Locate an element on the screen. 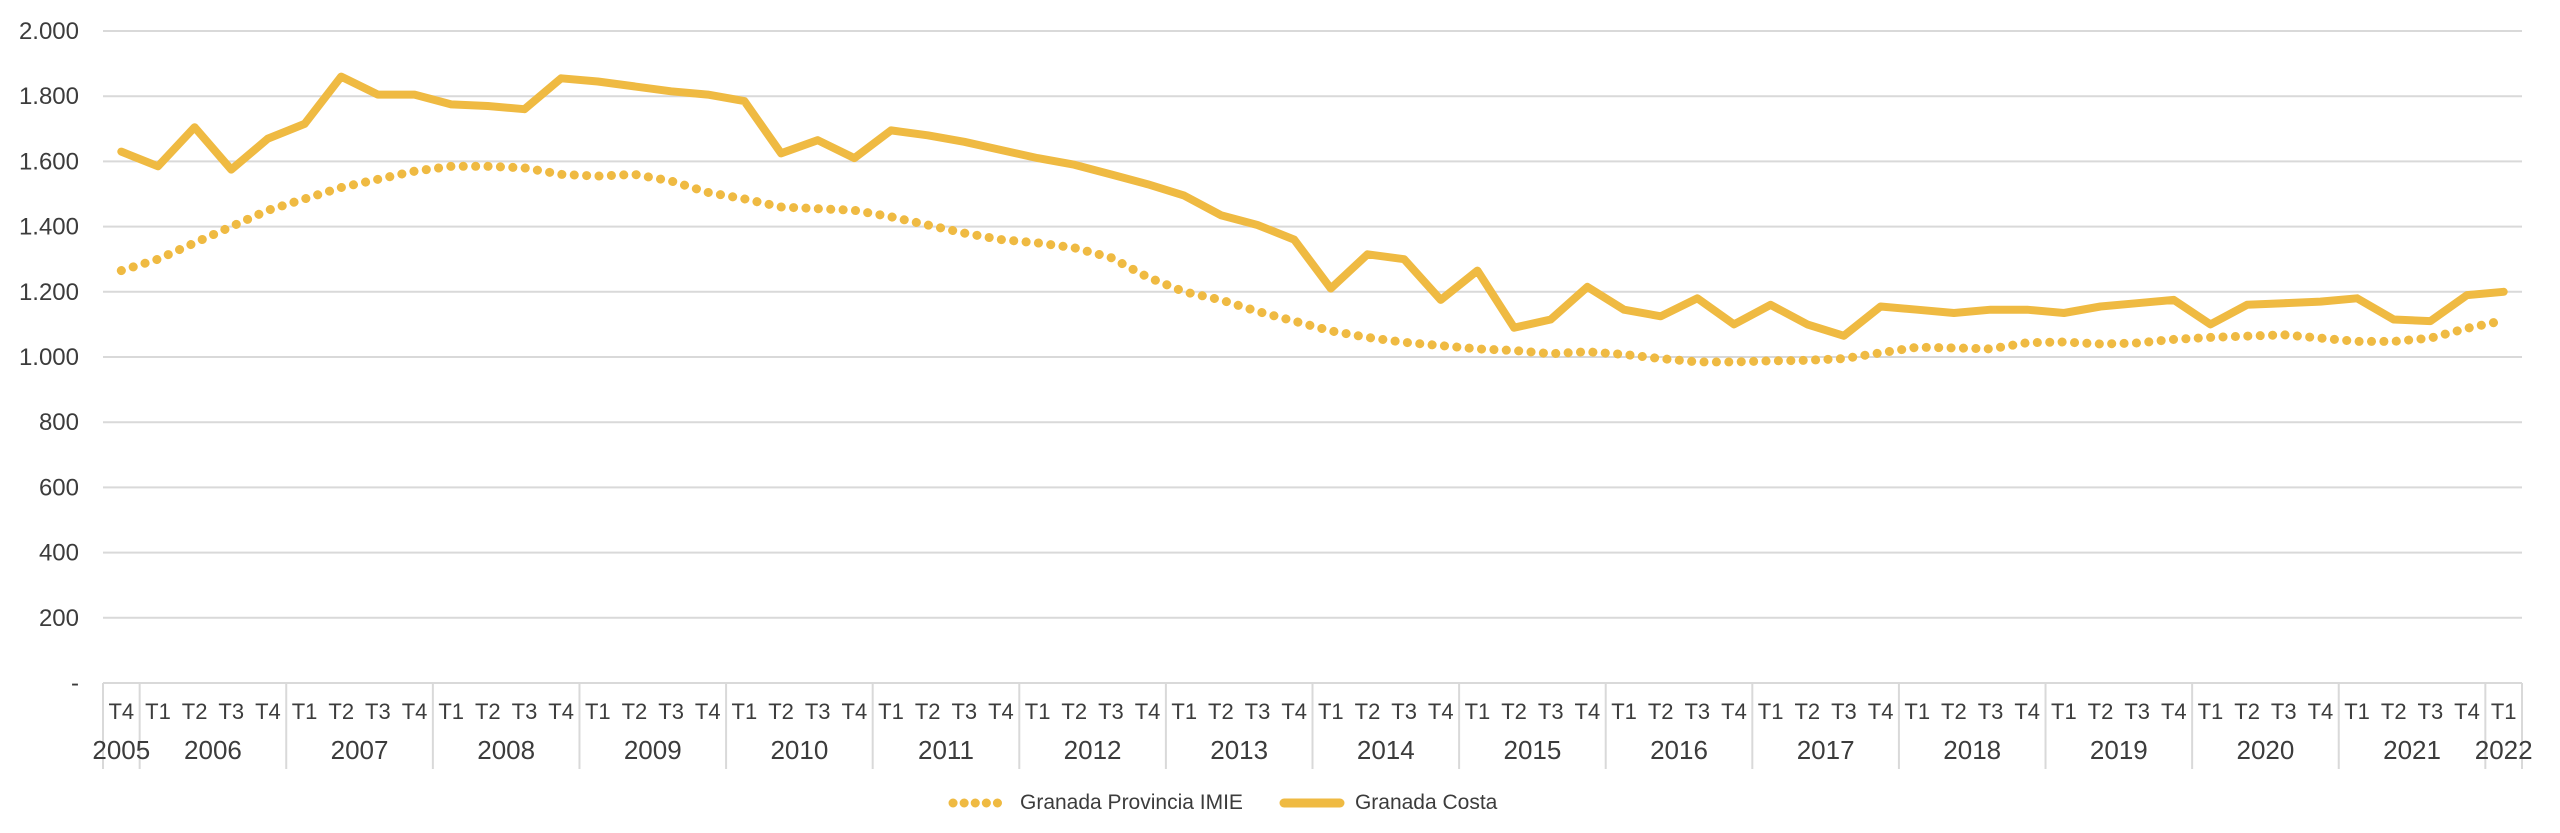 This screenshot has width=2560, height=833. x-axis-year-label: 2020 is located at coordinates (2266, 750).